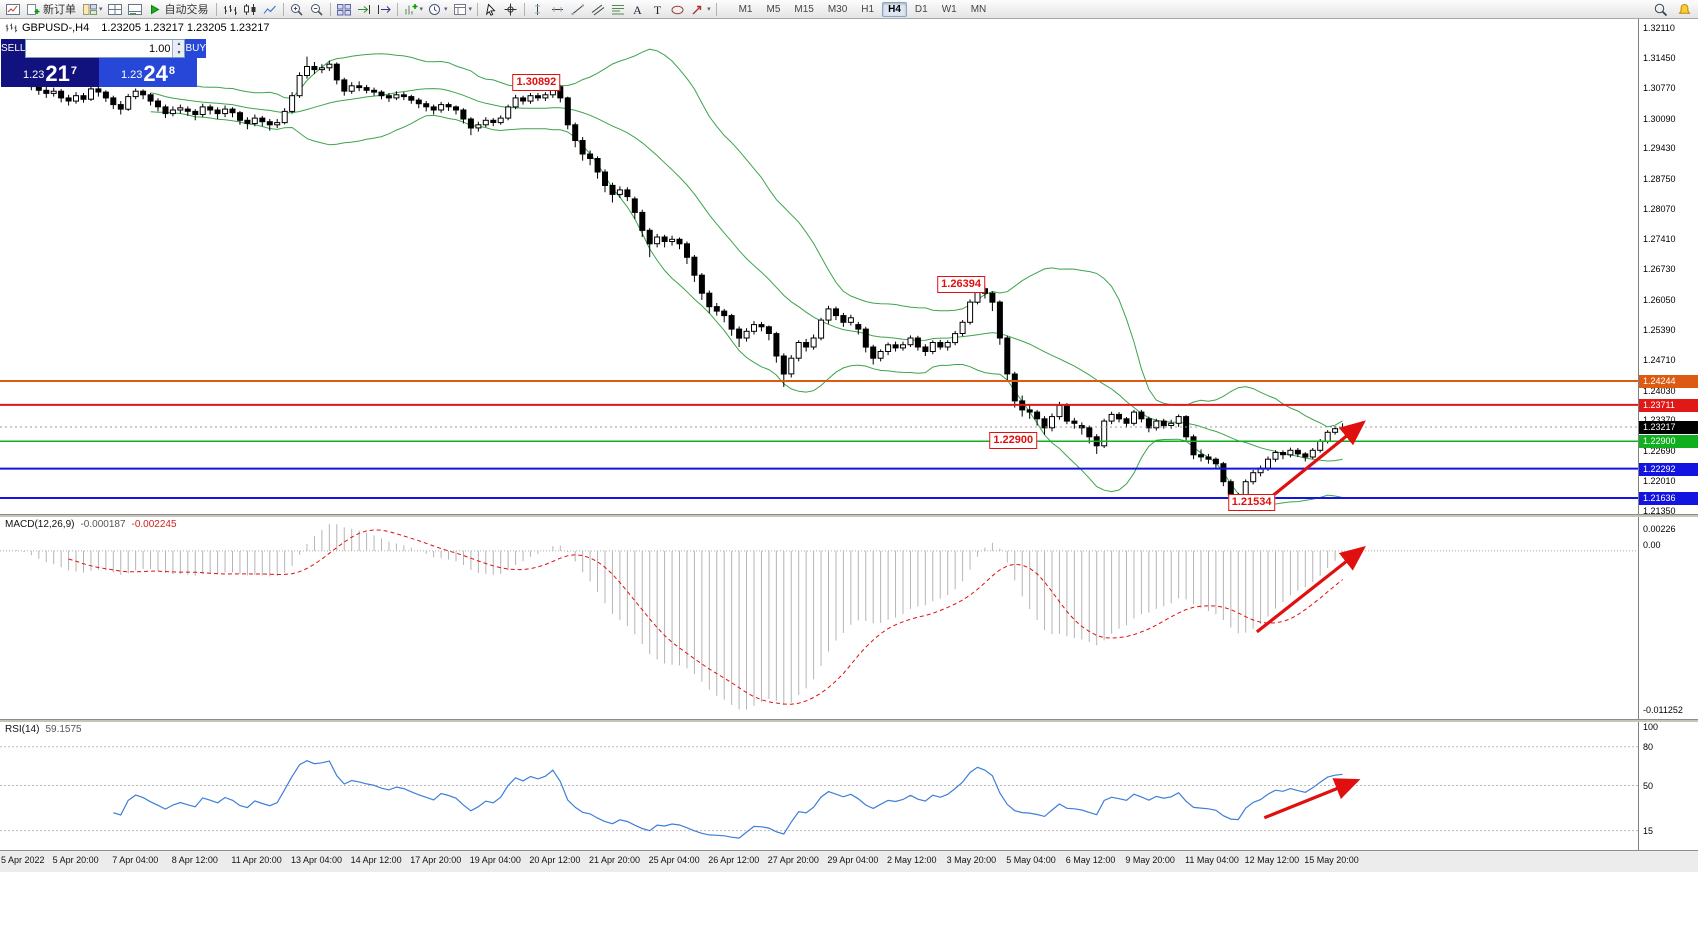  Describe the element at coordinates (99, 48) in the screenshot. I see `volume-input` at that location.